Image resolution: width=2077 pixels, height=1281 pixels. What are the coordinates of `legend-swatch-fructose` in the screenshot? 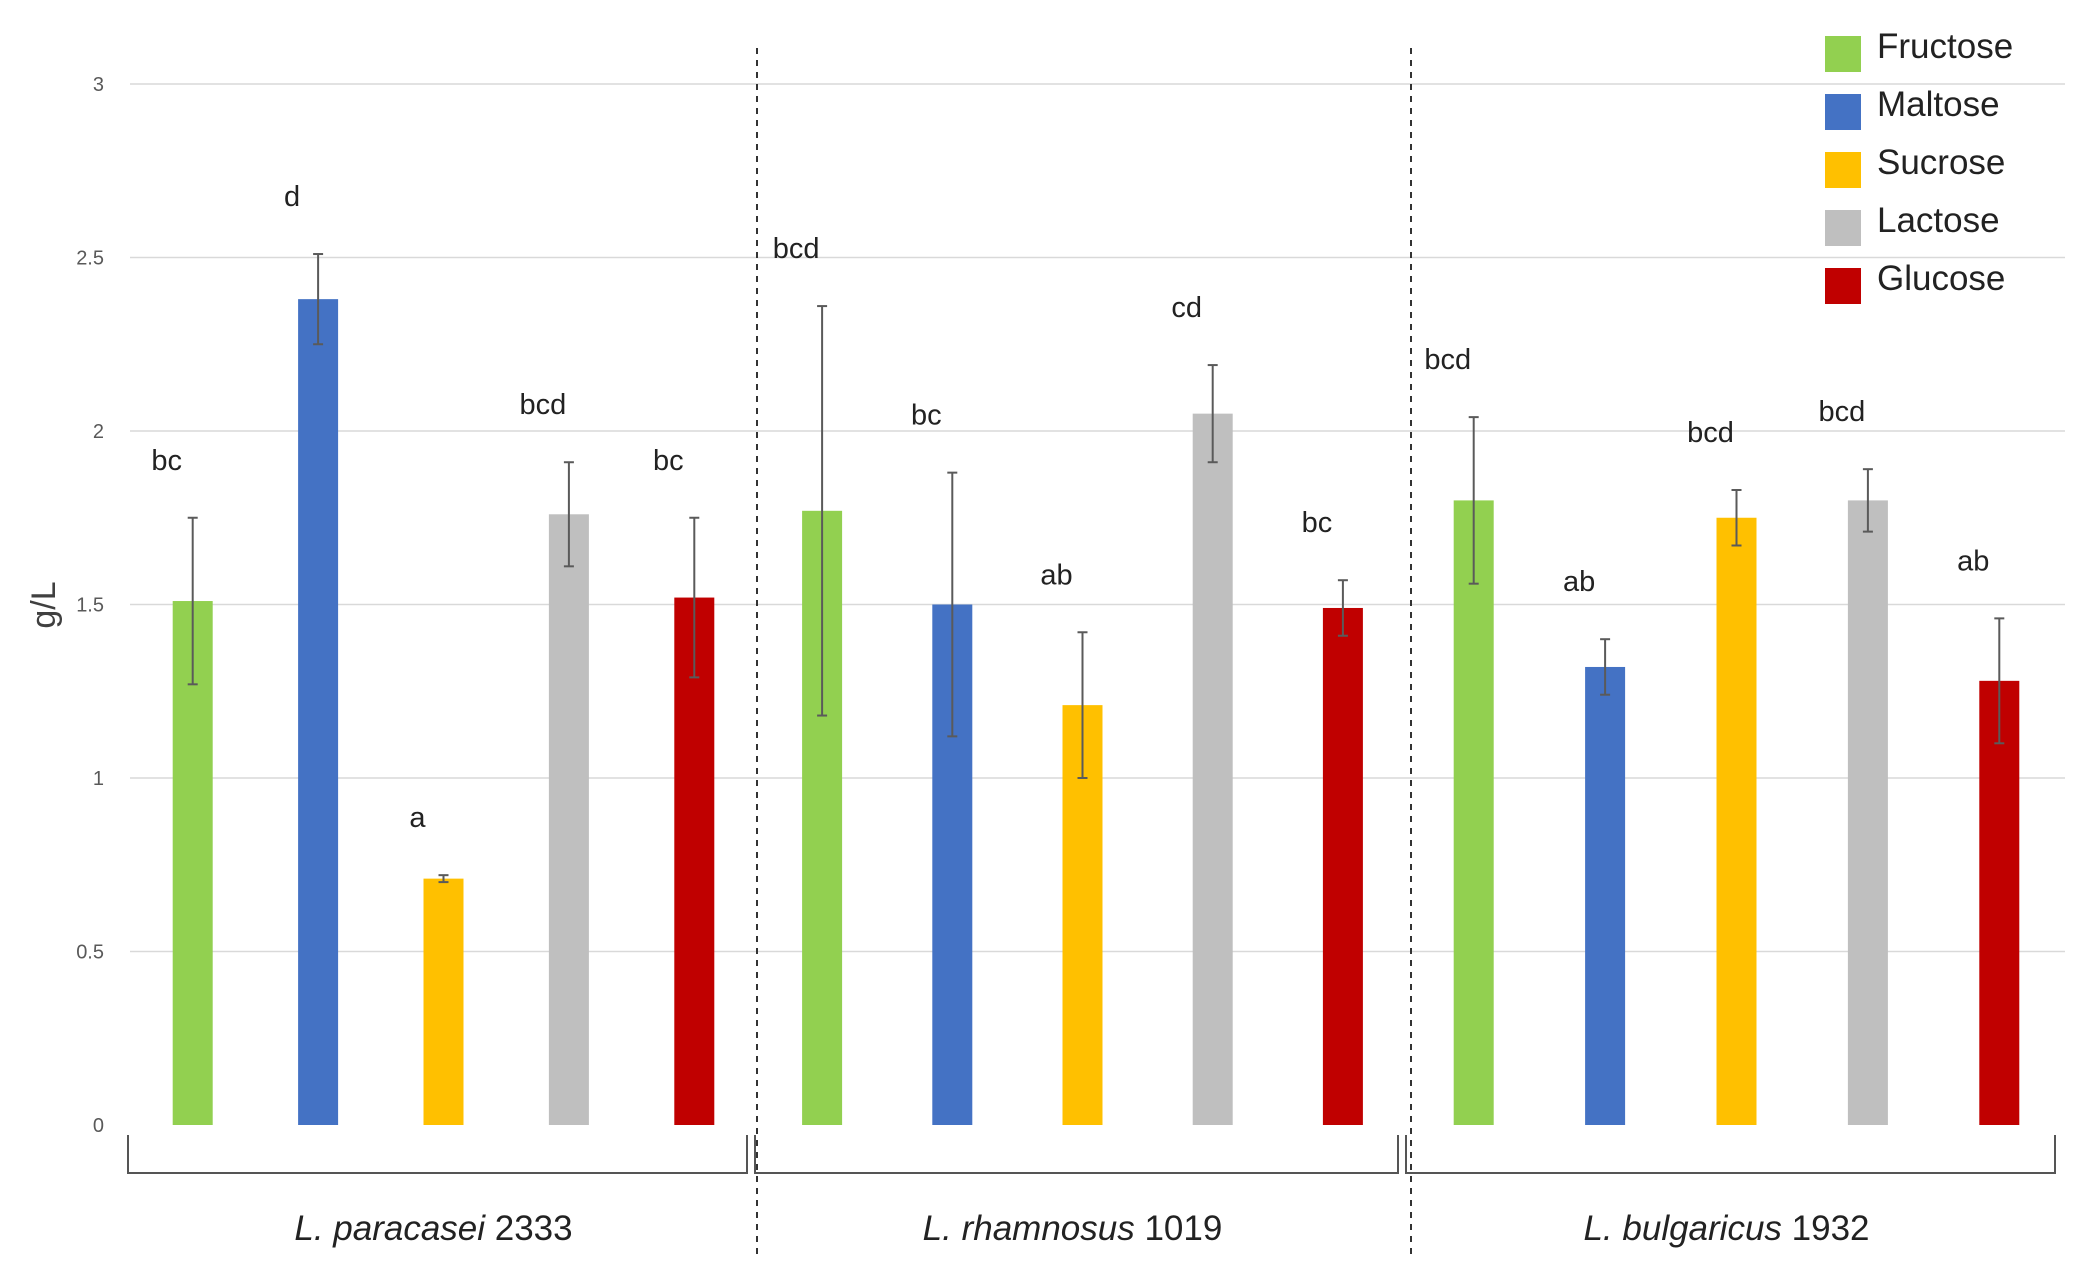 It's located at (1843, 54).